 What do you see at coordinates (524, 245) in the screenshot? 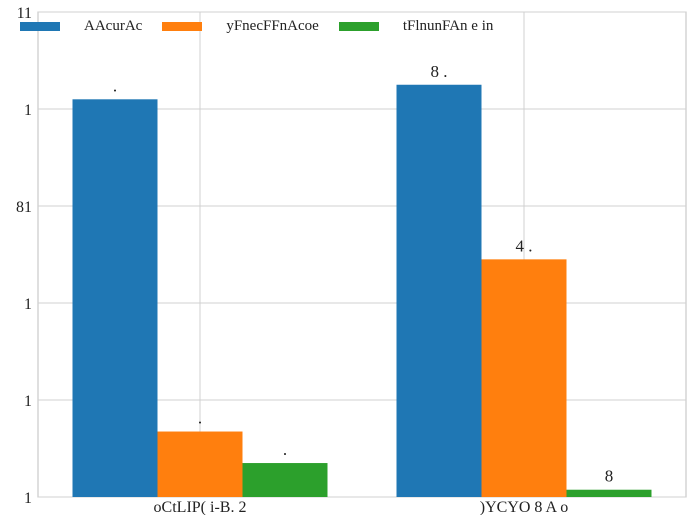
I see `bar-value-label: 4 .` at bounding box center [524, 245].